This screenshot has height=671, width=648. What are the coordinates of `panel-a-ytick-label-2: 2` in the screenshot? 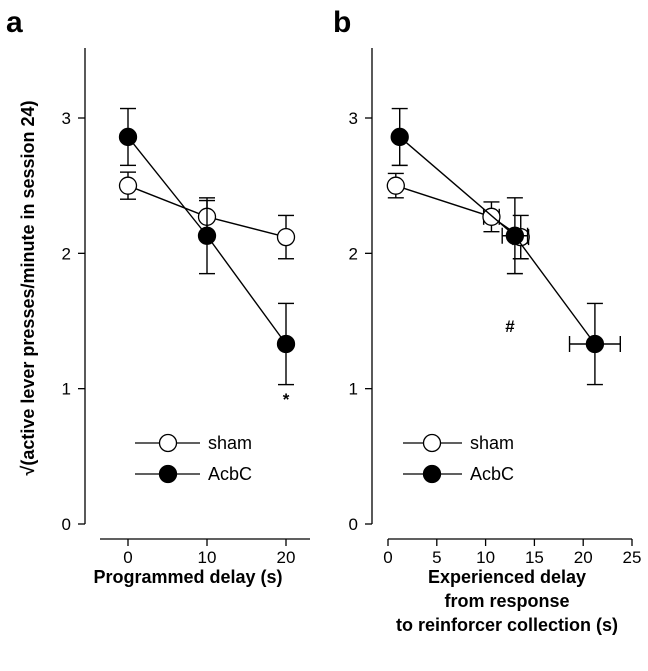 It's located at (66, 253).